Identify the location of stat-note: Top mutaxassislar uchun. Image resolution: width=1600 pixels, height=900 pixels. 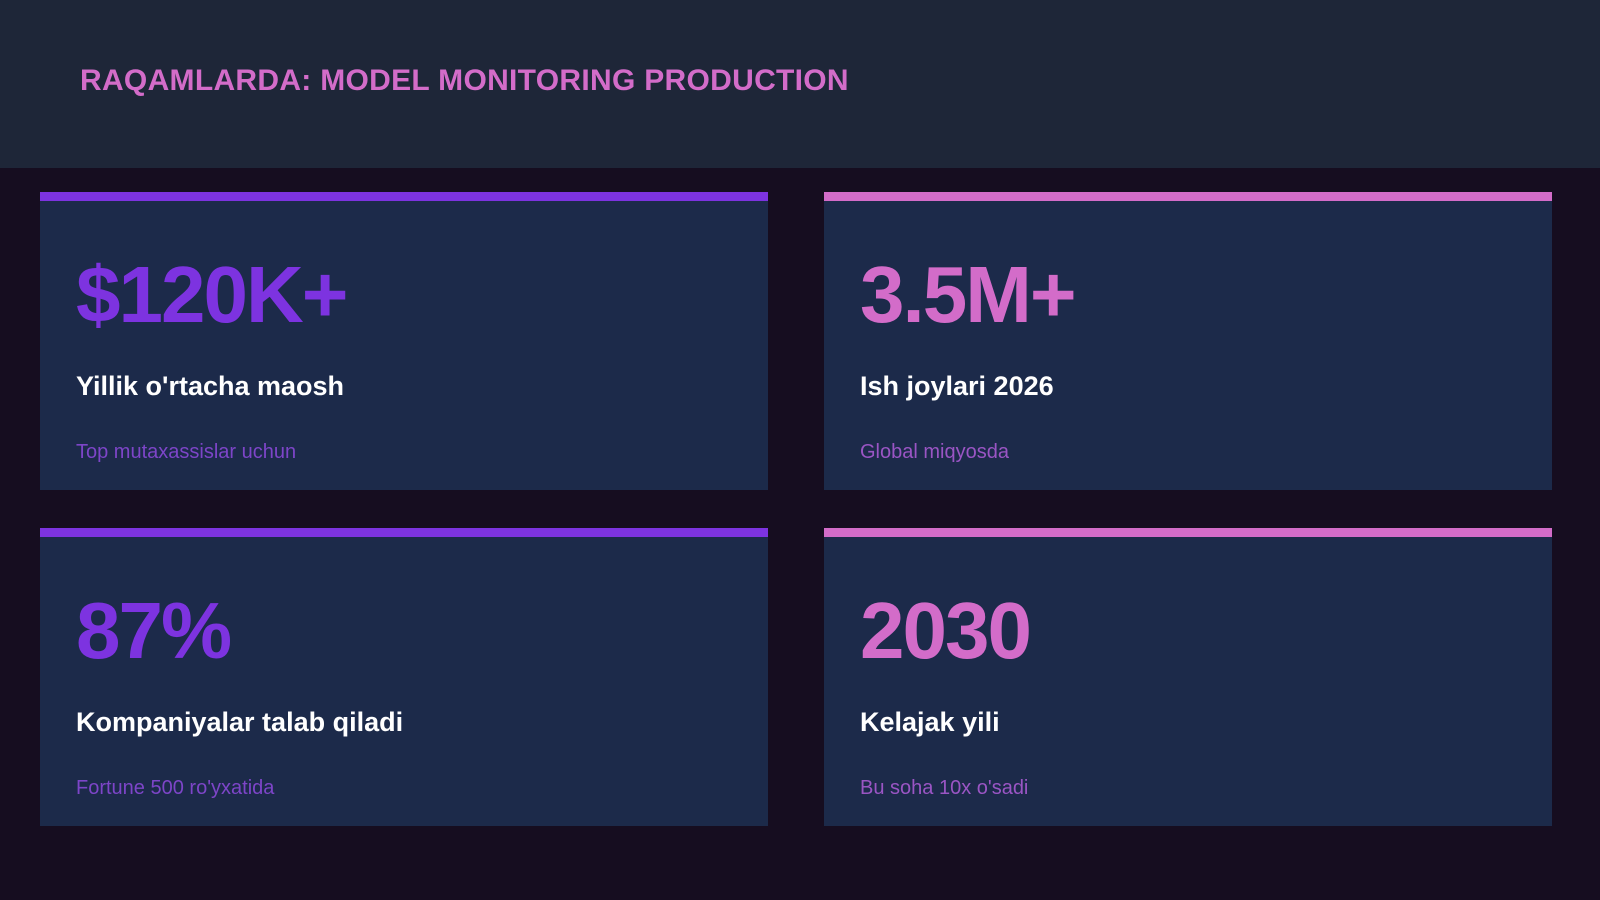
(186, 452).